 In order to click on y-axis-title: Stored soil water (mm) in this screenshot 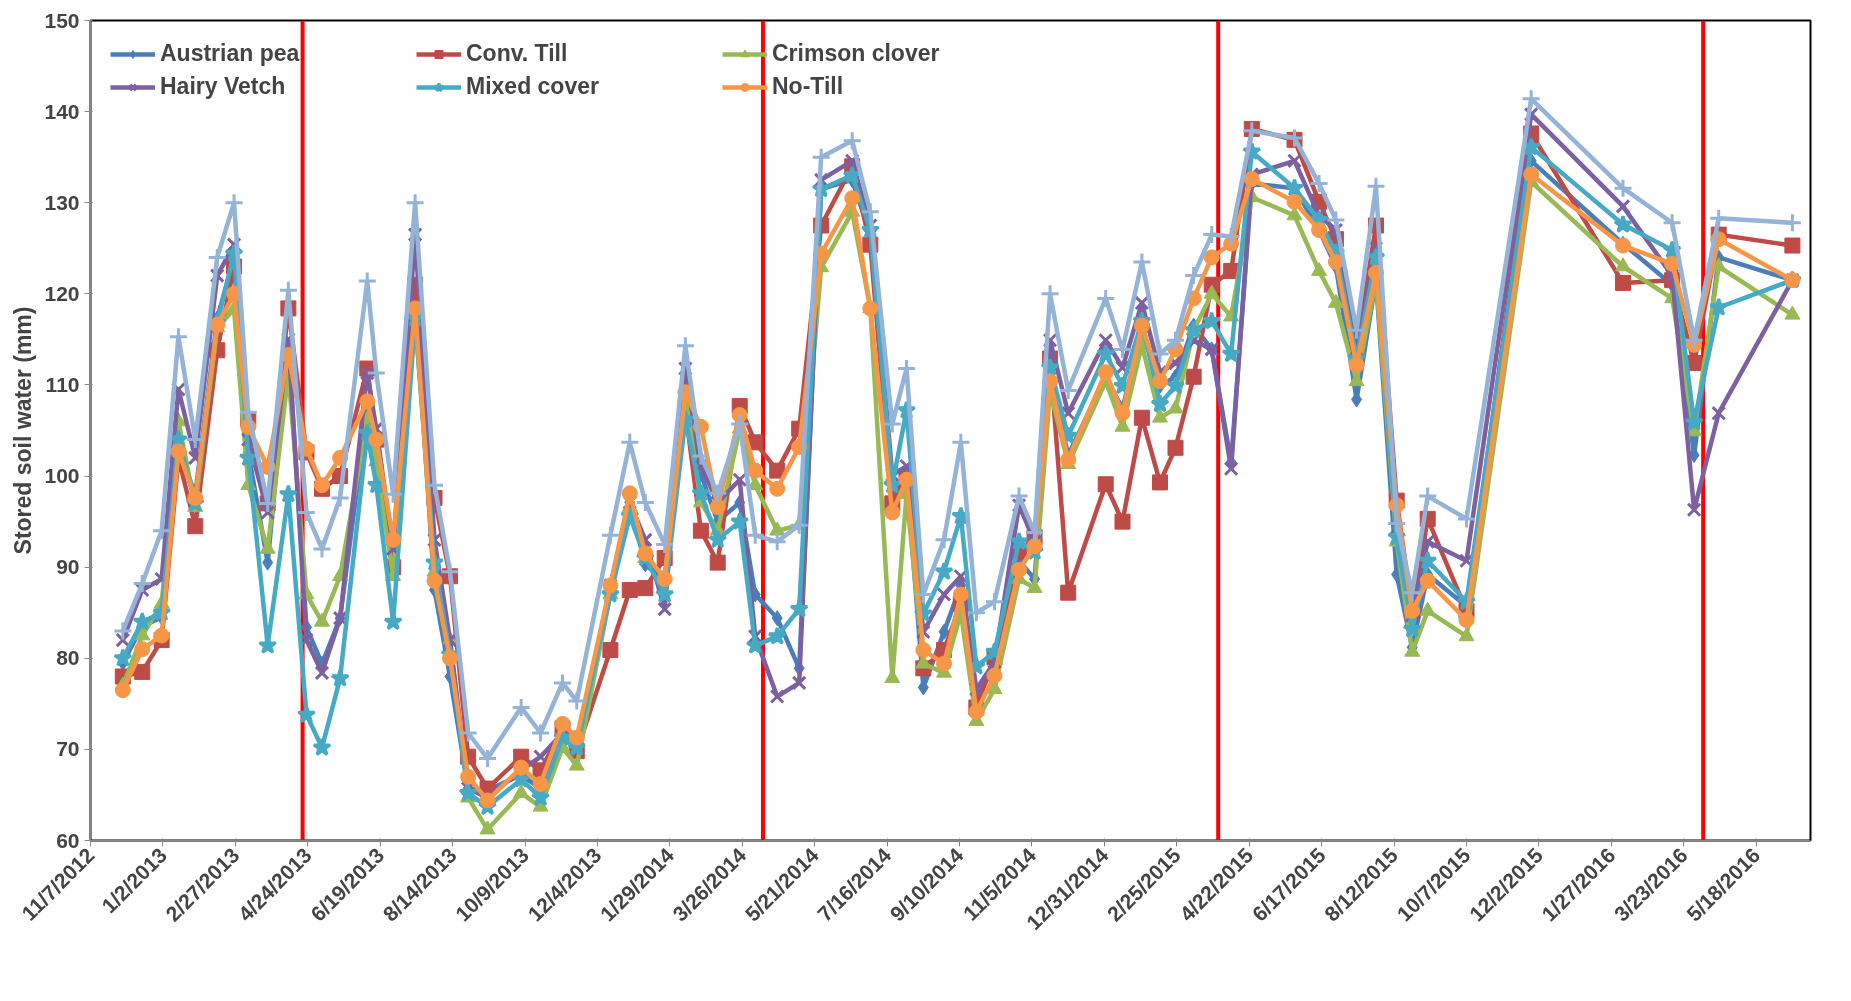, I will do `click(23, 430)`.